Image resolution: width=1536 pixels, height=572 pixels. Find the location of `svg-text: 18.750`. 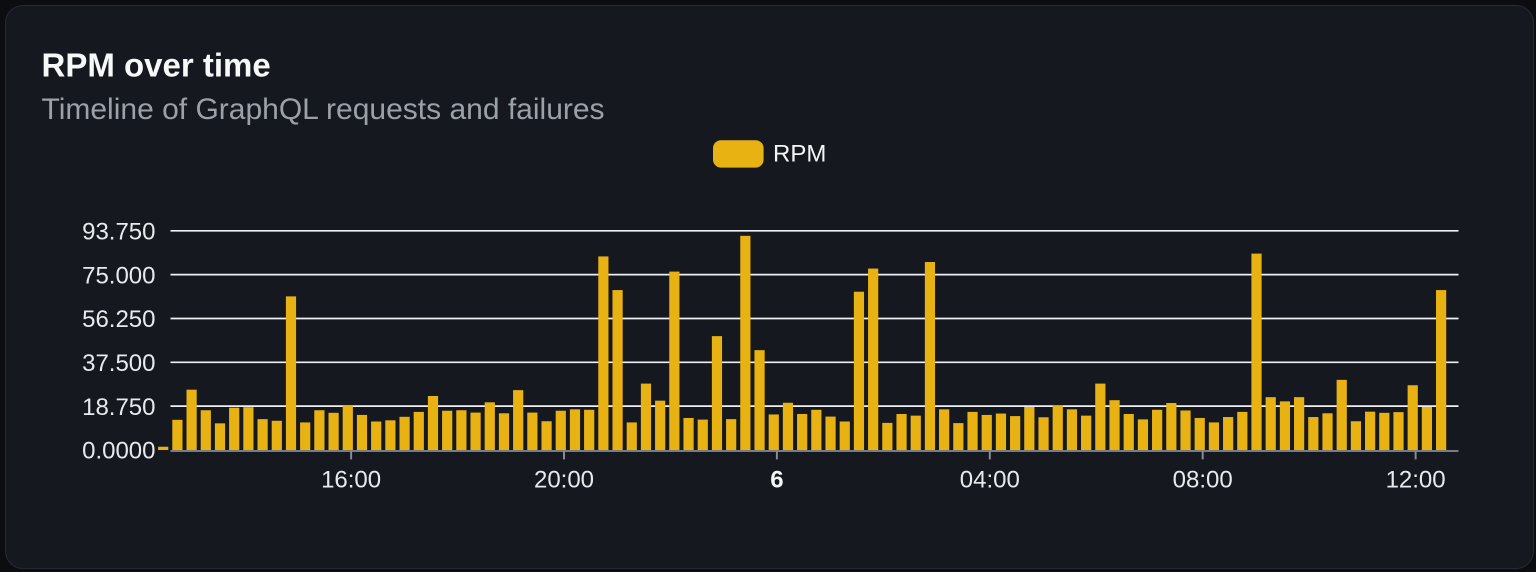

svg-text: 18.750 is located at coordinates (118, 407).